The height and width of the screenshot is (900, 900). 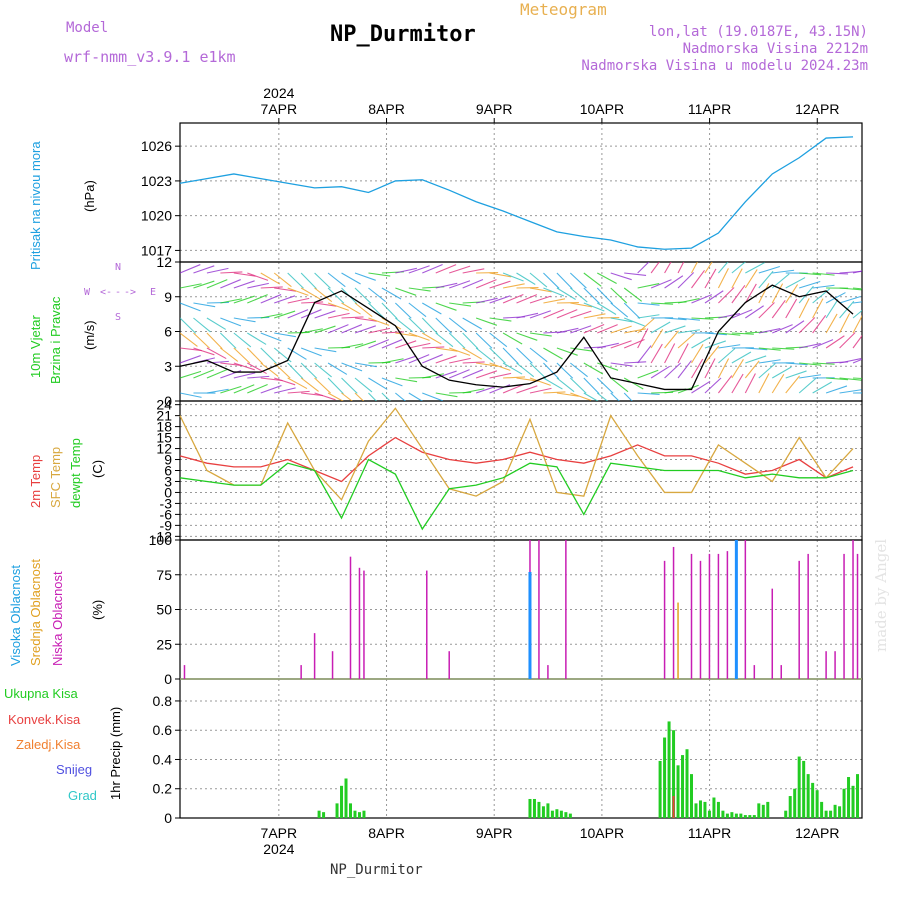 I want to click on compass-left-arrow: <-, so click(x=106, y=292).